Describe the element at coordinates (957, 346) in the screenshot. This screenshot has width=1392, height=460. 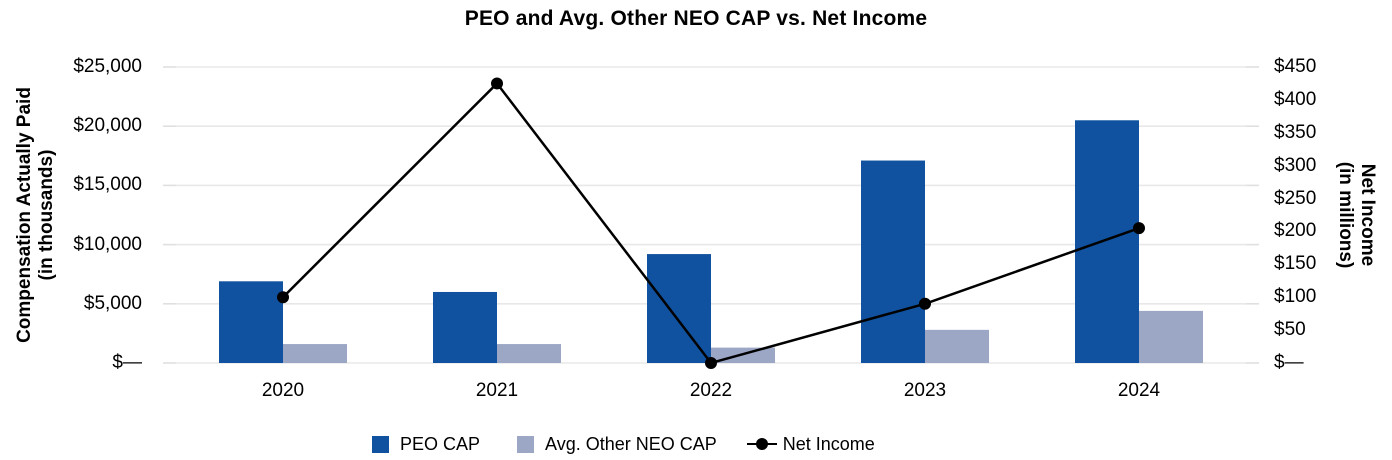
I see `avg-other-neo-cap-bar-2023` at that location.